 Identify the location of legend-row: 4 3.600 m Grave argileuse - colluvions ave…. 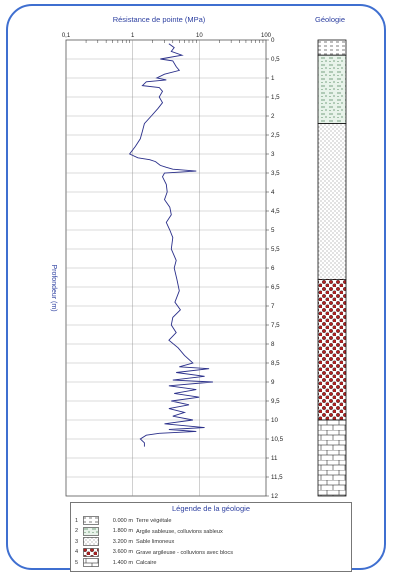
(154, 552).